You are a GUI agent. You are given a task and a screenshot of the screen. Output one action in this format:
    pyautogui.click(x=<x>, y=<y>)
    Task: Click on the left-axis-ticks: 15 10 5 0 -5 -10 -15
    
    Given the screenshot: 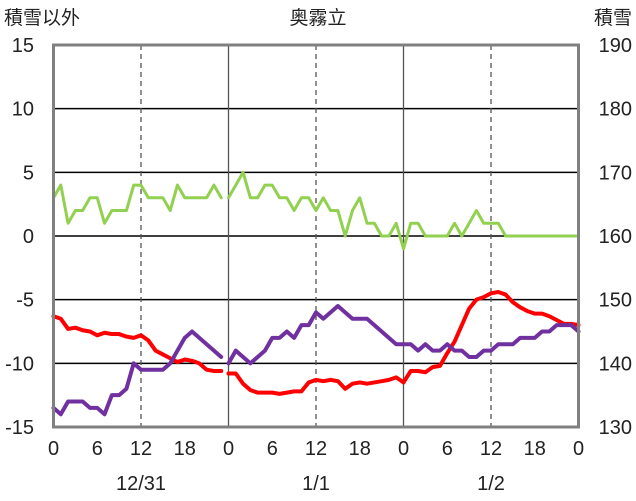 What is the action you would take?
    pyautogui.click(x=19, y=237)
    